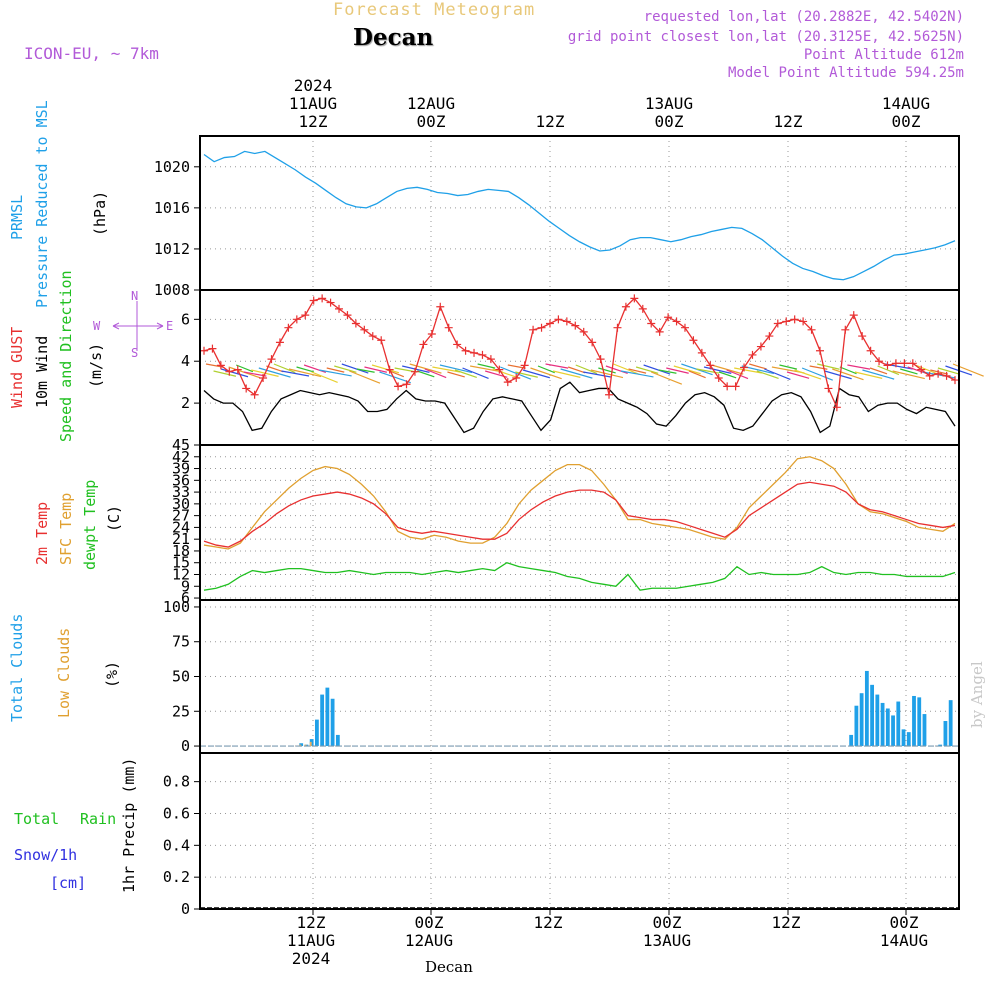 The width and height of the screenshot is (1000, 1000). I want to click on top-tick-label: 13AUG 00Z, so click(669, 113).